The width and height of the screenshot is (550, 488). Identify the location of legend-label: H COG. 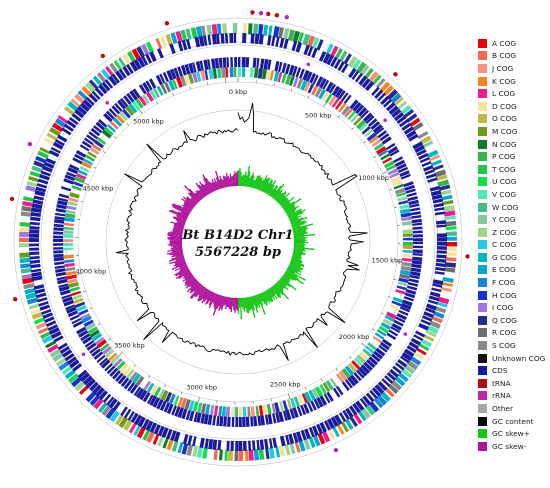
(504, 295).